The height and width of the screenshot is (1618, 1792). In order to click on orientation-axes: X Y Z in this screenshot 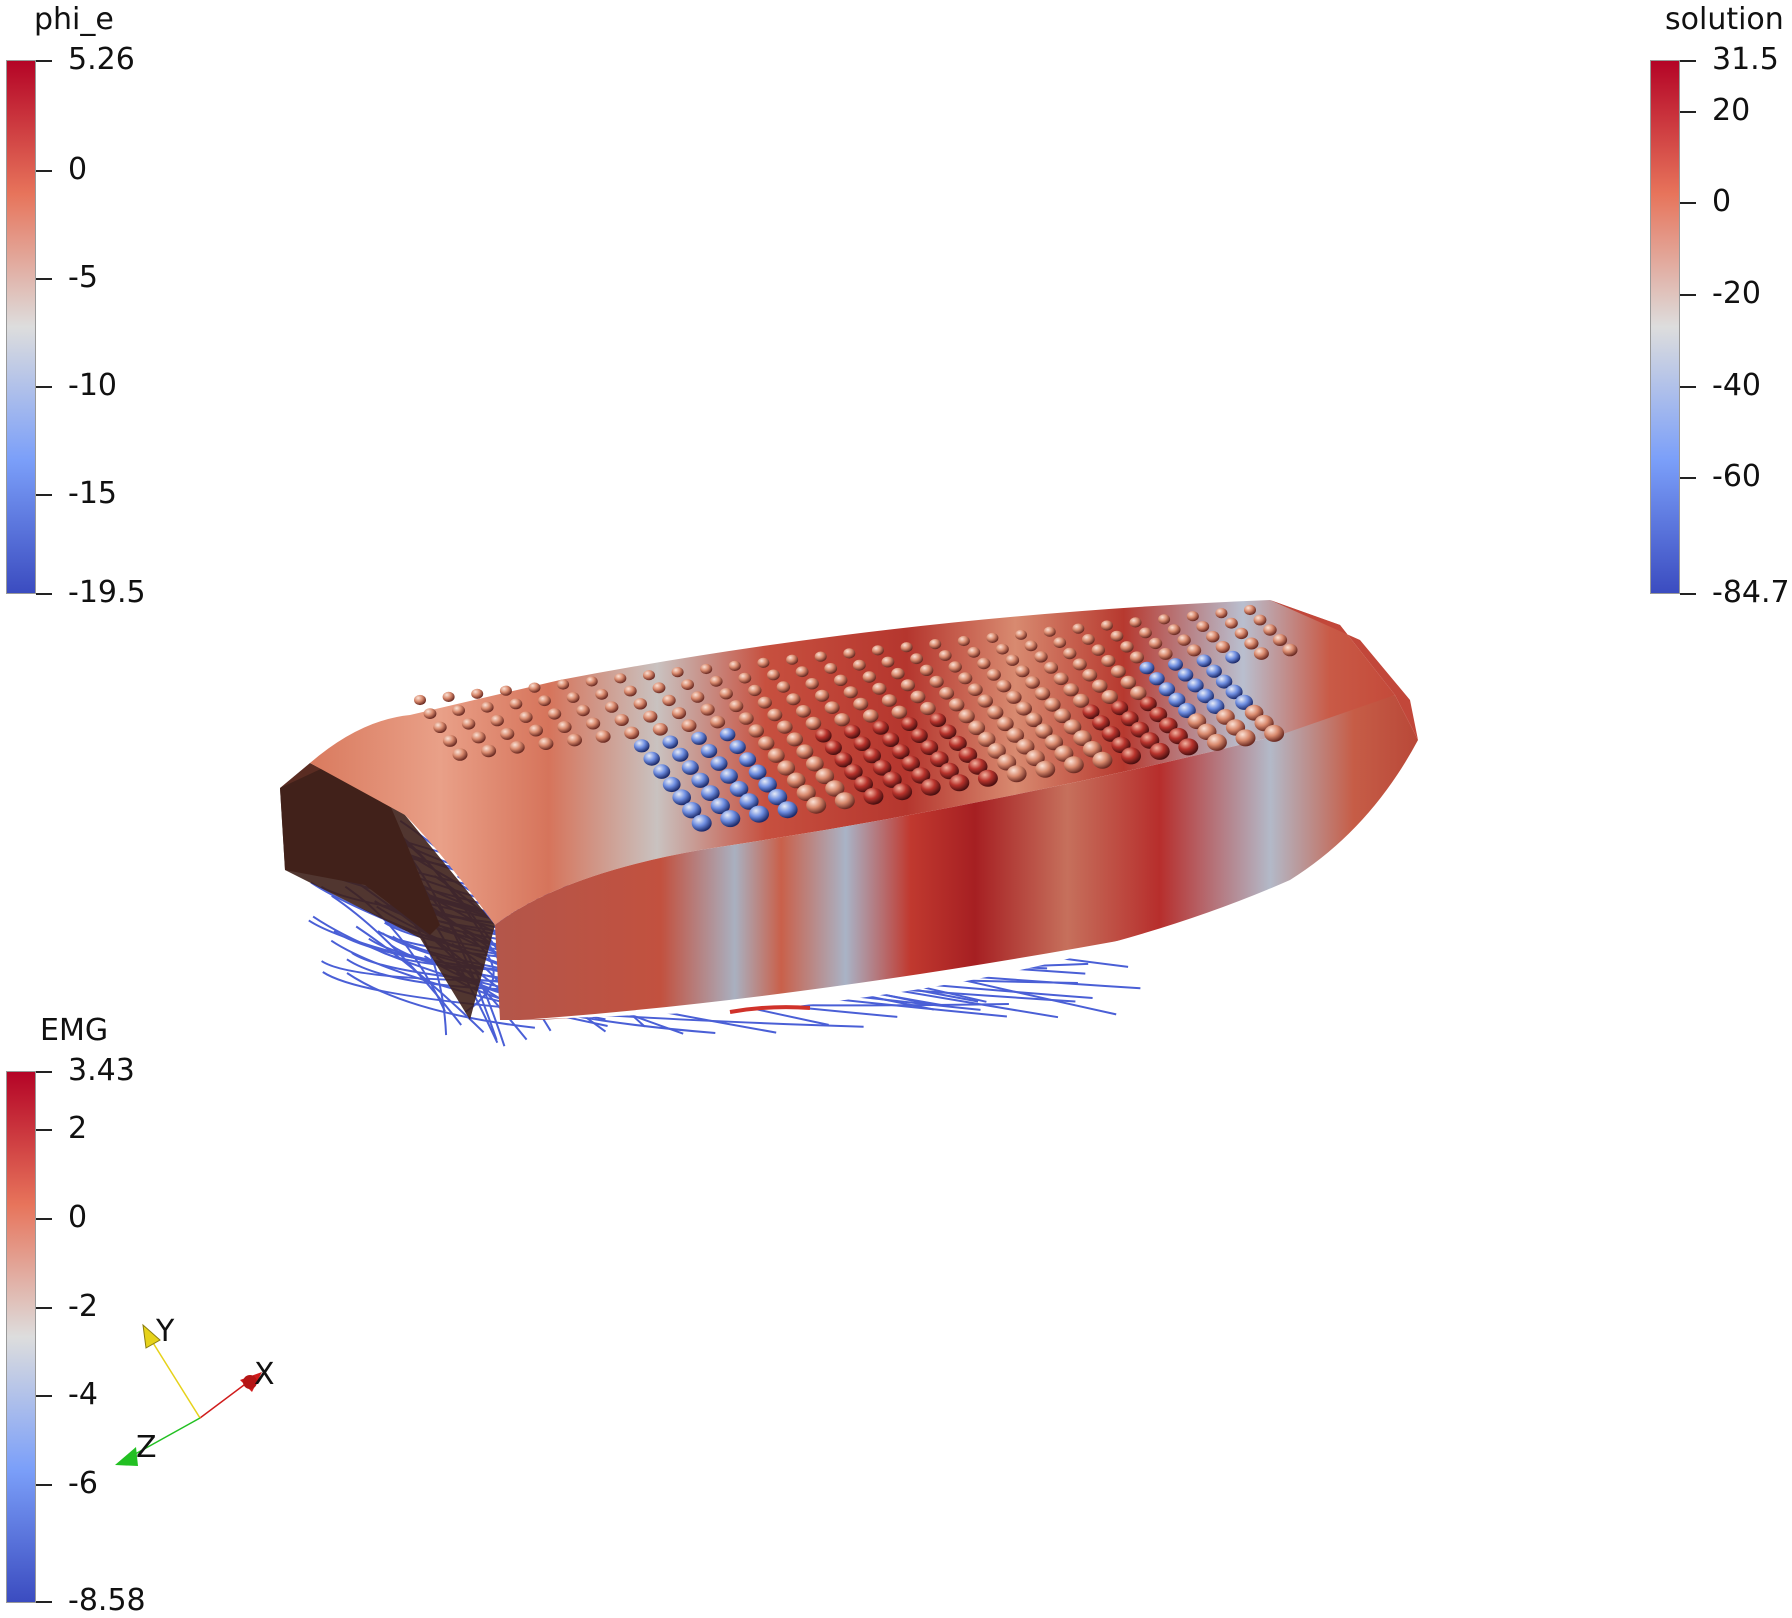, I will do `click(195, 1390)`.